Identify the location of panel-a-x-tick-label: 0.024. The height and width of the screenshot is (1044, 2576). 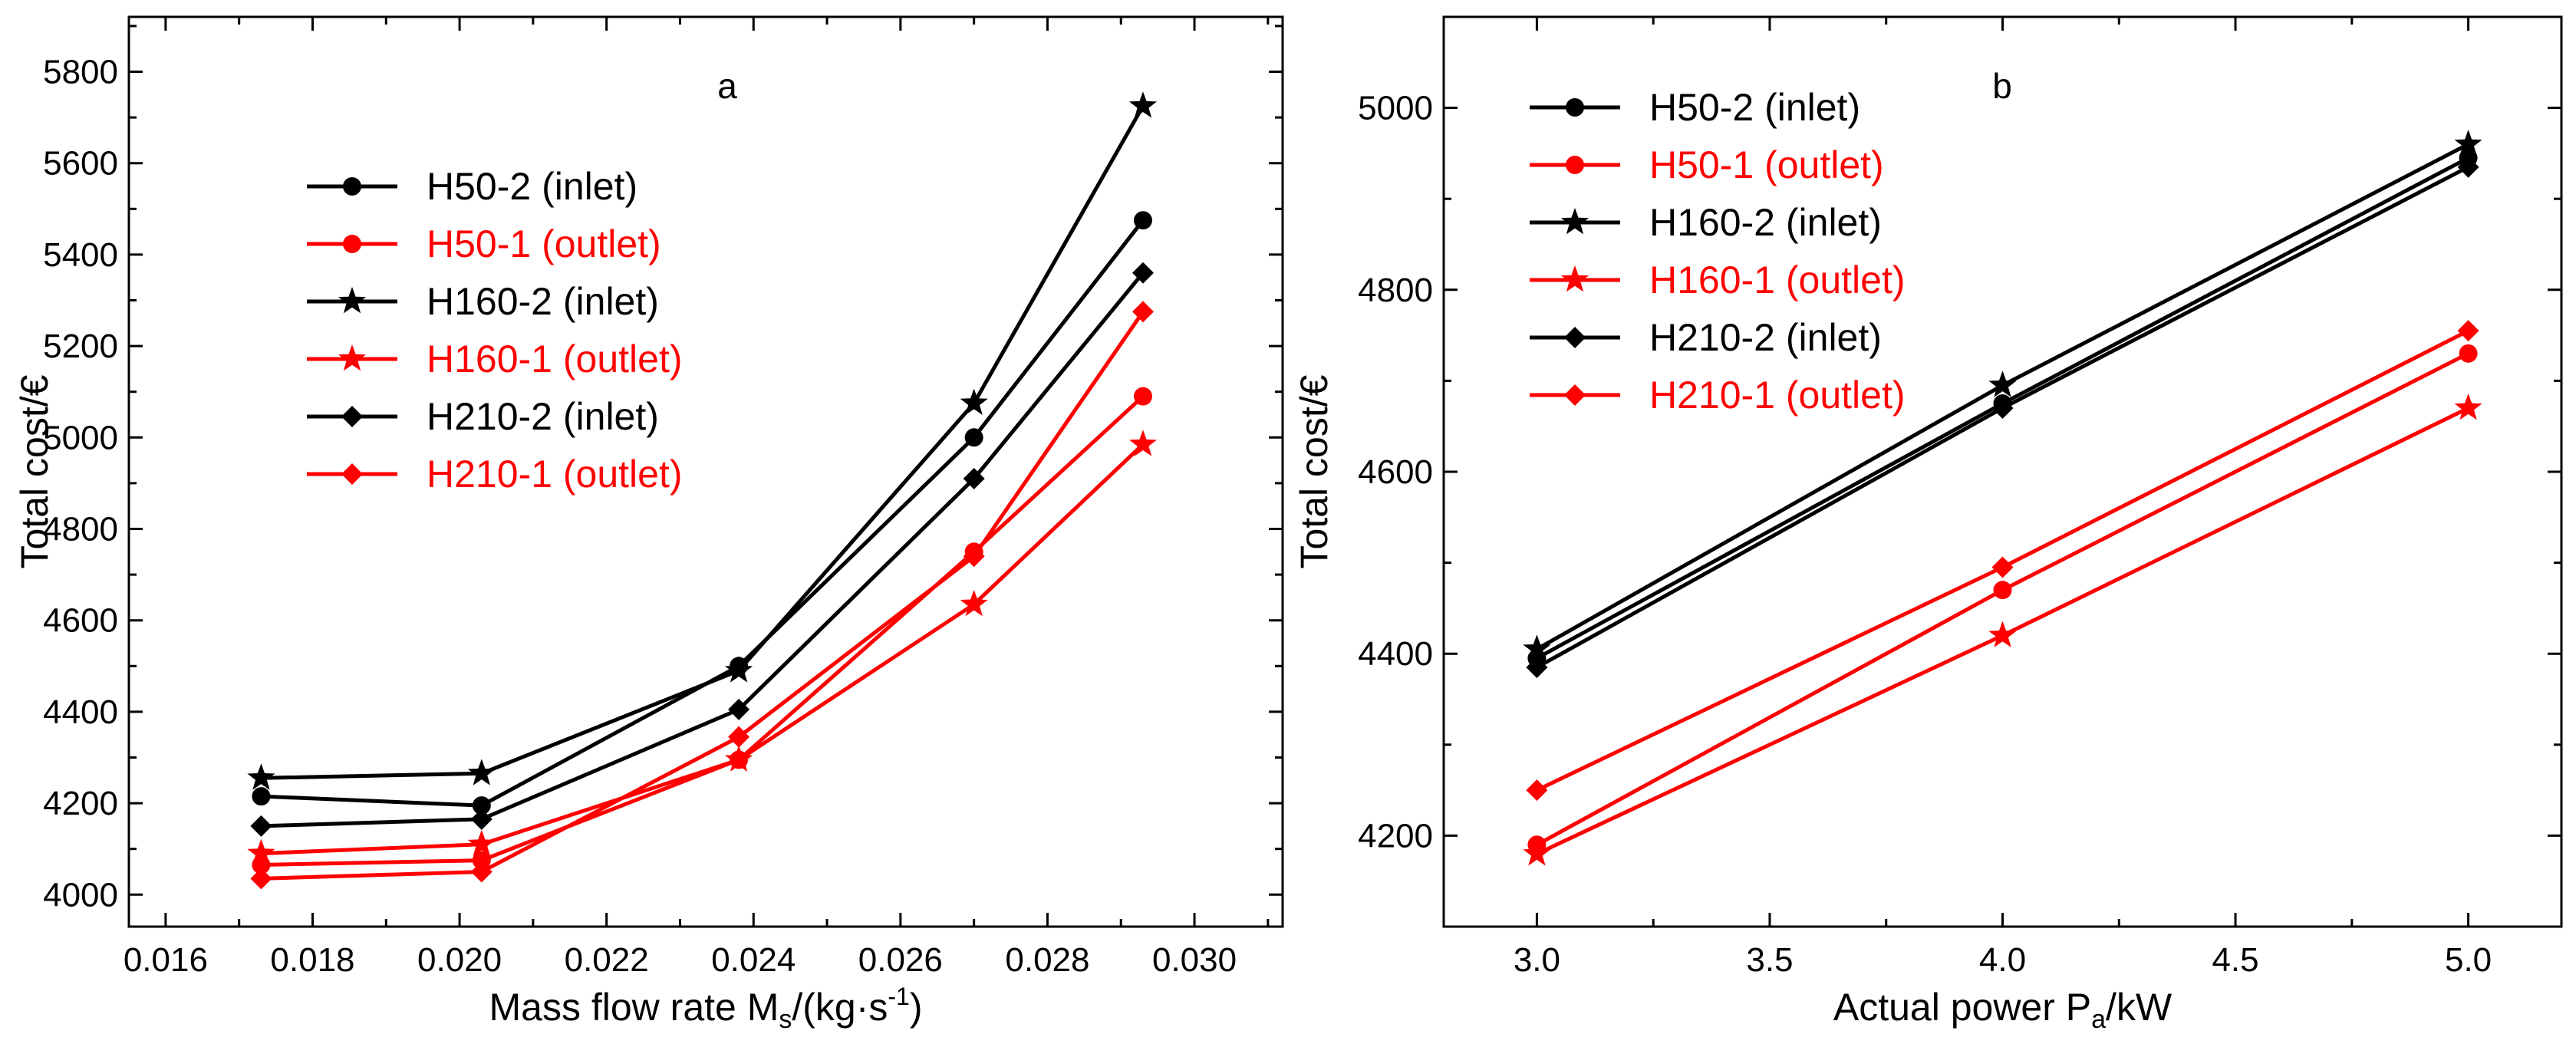
(753, 960).